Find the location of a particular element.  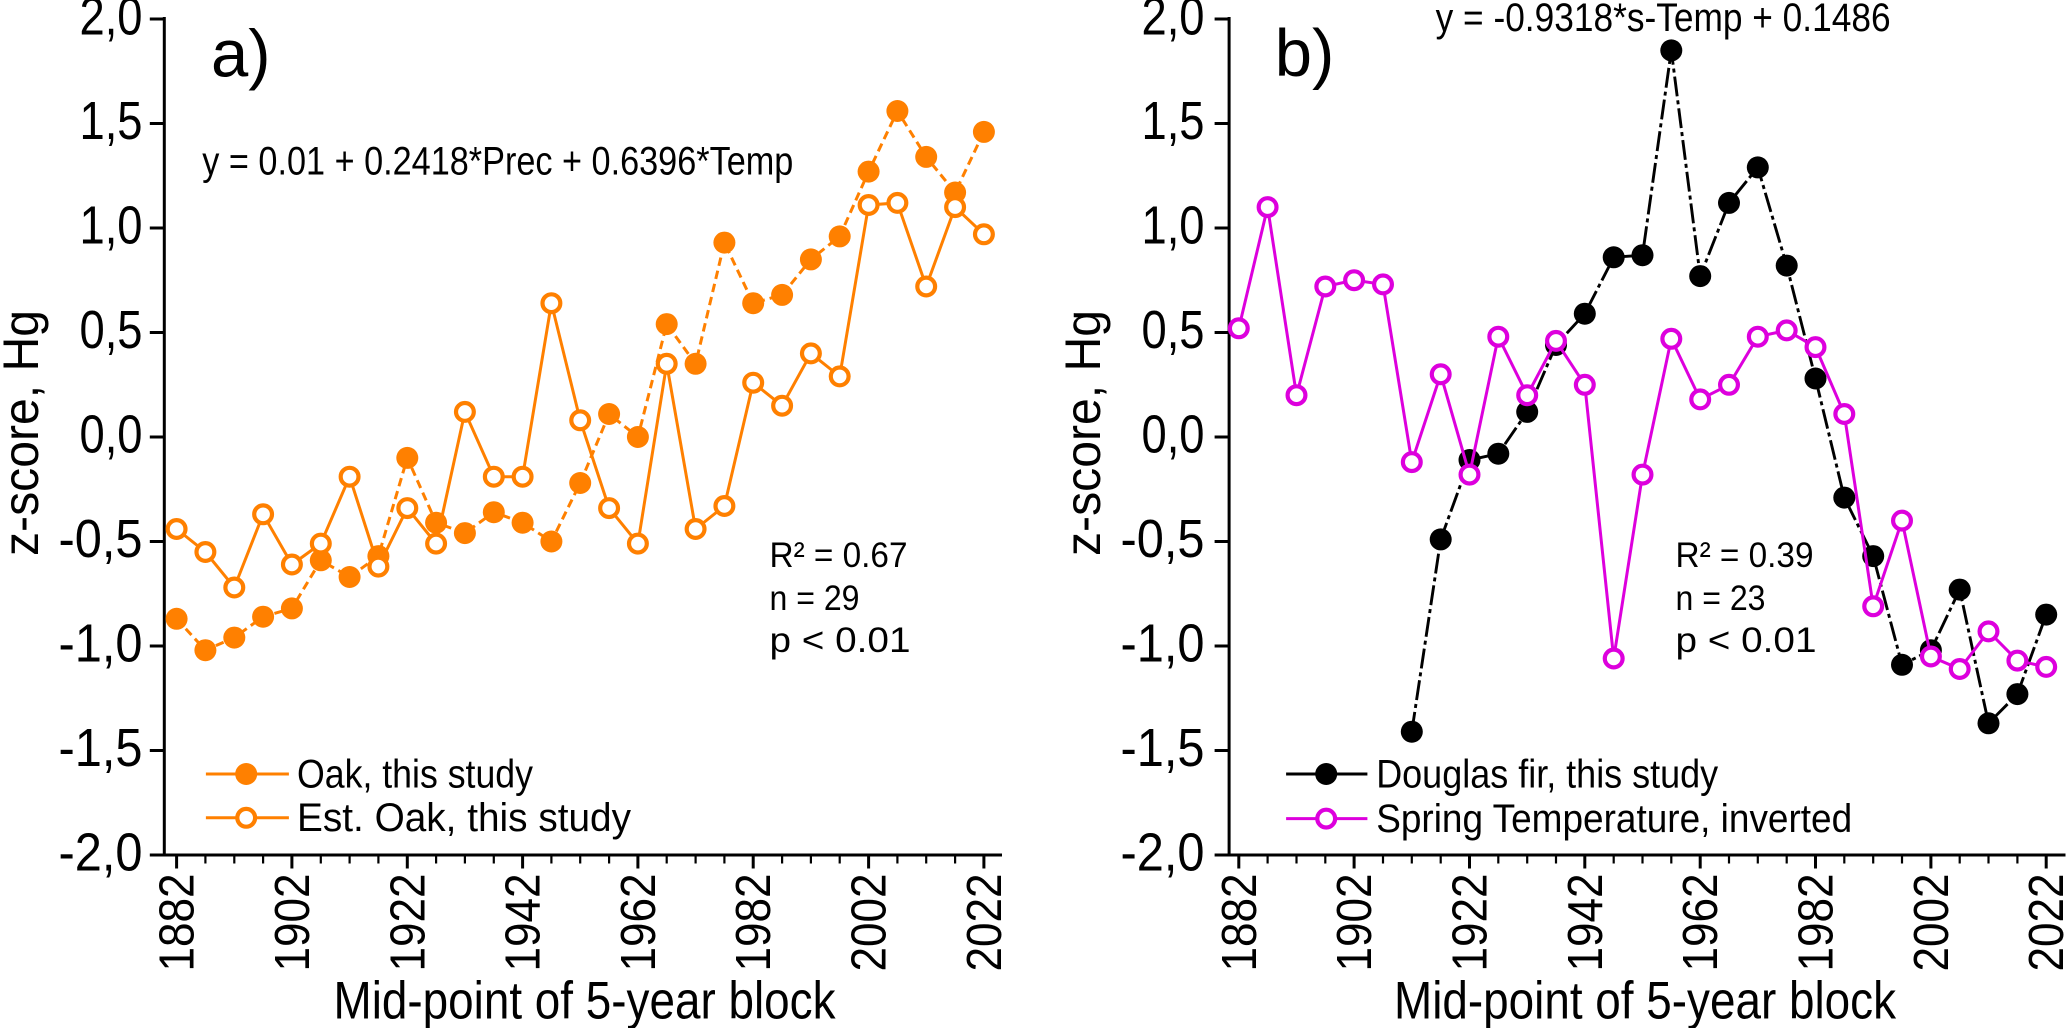

svg-text: y = -0.9318*s-Temp + 0.1486 is located at coordinates (1663, 20).